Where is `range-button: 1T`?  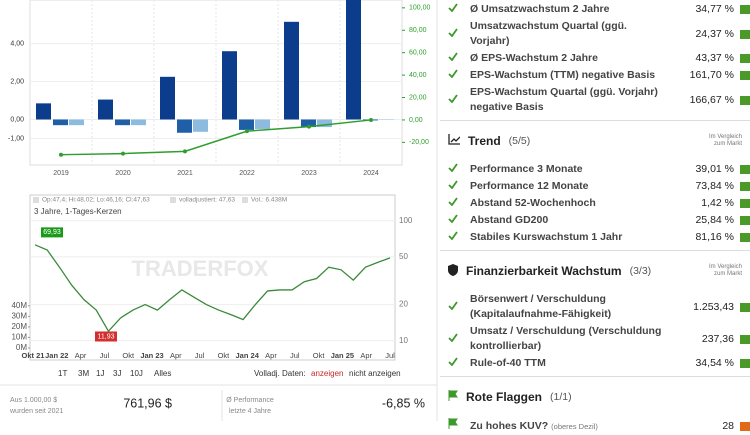 range-button: 1T is located at coordinates (62, 373).